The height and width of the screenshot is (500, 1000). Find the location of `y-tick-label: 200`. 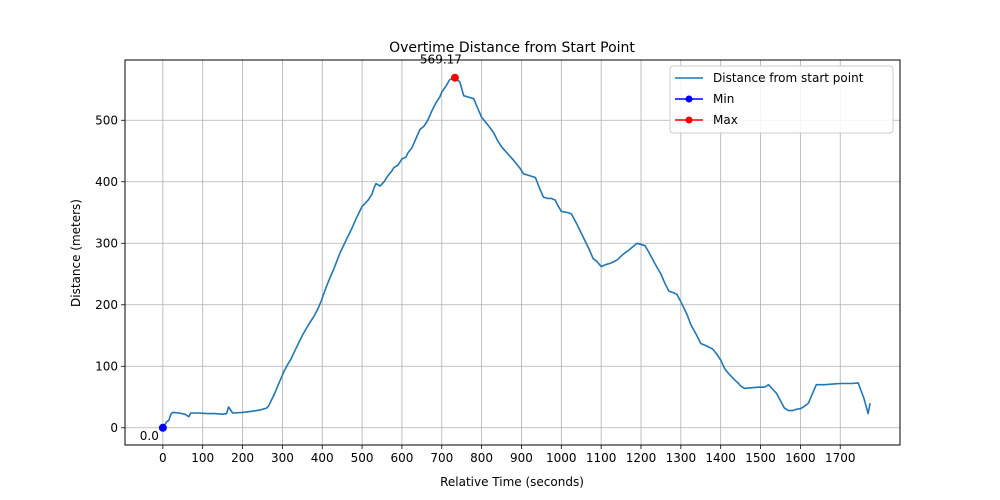

y-tick-label: 200 is located at coordinates (106, 305).